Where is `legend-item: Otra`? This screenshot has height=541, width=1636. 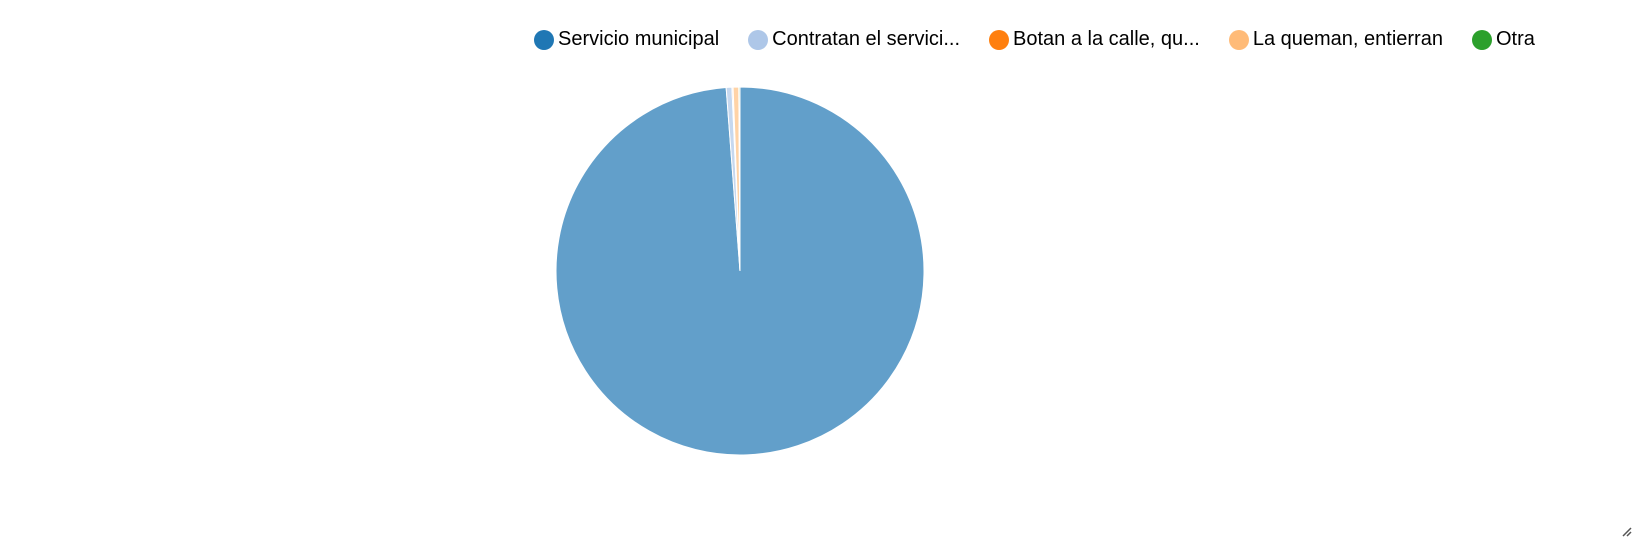 legend-item: Otra is located at coordinates (1503, 39).